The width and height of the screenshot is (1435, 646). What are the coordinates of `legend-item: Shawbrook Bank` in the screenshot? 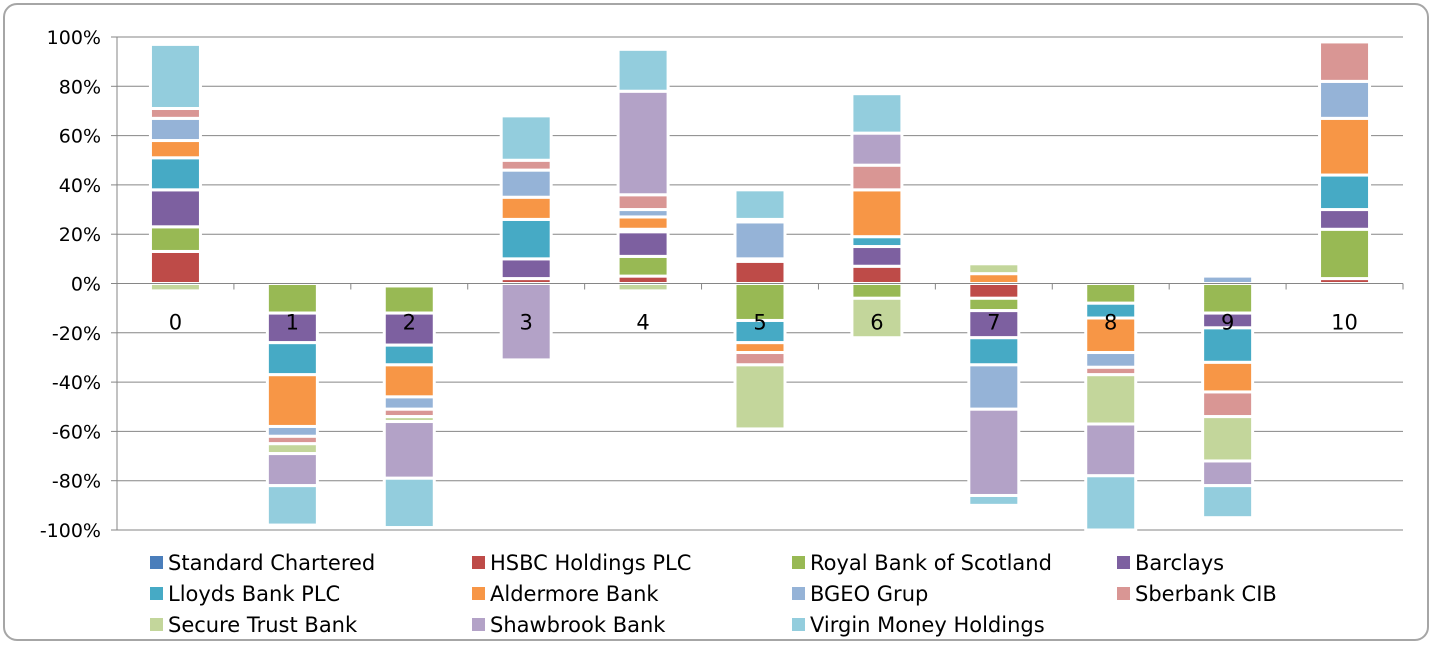 It's located at (569, 625).